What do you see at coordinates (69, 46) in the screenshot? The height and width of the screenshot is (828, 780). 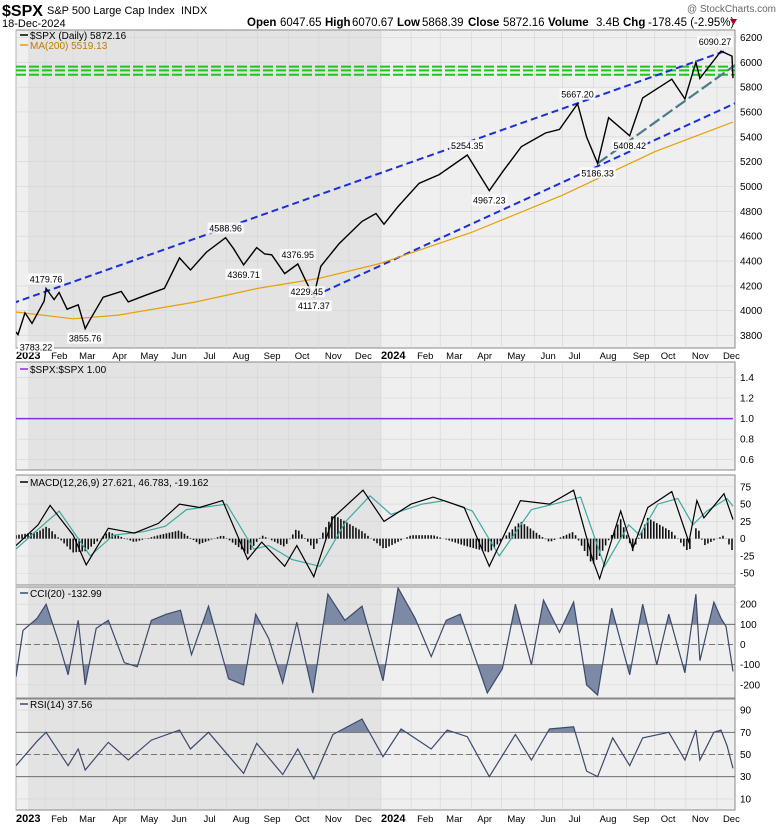 I see `ma-legend-text: MA(200) 5519.13` at bounding box center [69, 46].